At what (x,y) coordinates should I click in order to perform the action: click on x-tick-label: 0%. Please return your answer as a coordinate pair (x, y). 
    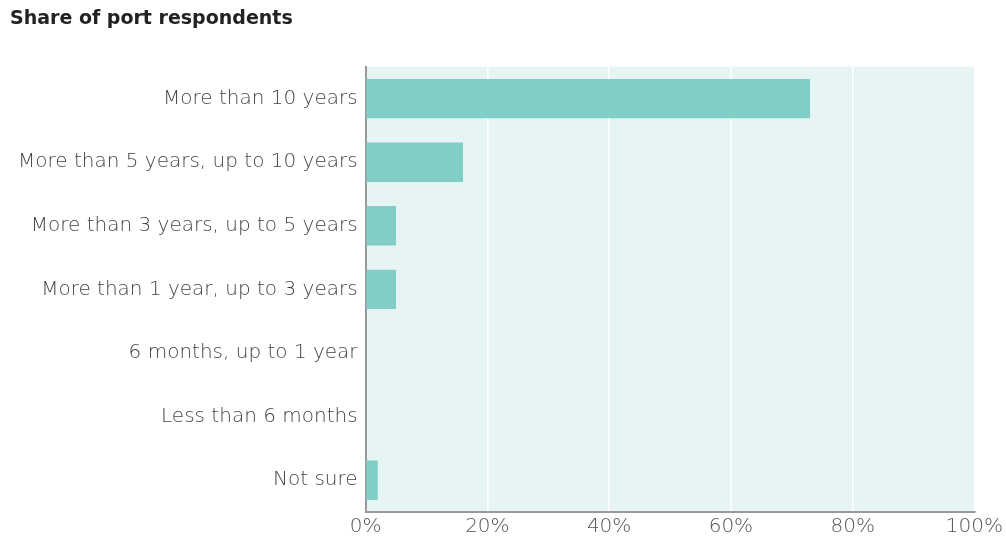
    Looking at the image, I should click on (365, 525).